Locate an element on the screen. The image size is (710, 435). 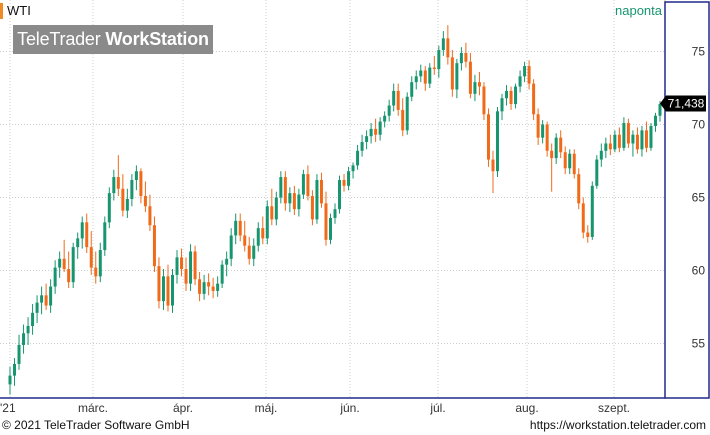
y-axis: 55 60 65 70 75 is located at coordinates (699, 198).